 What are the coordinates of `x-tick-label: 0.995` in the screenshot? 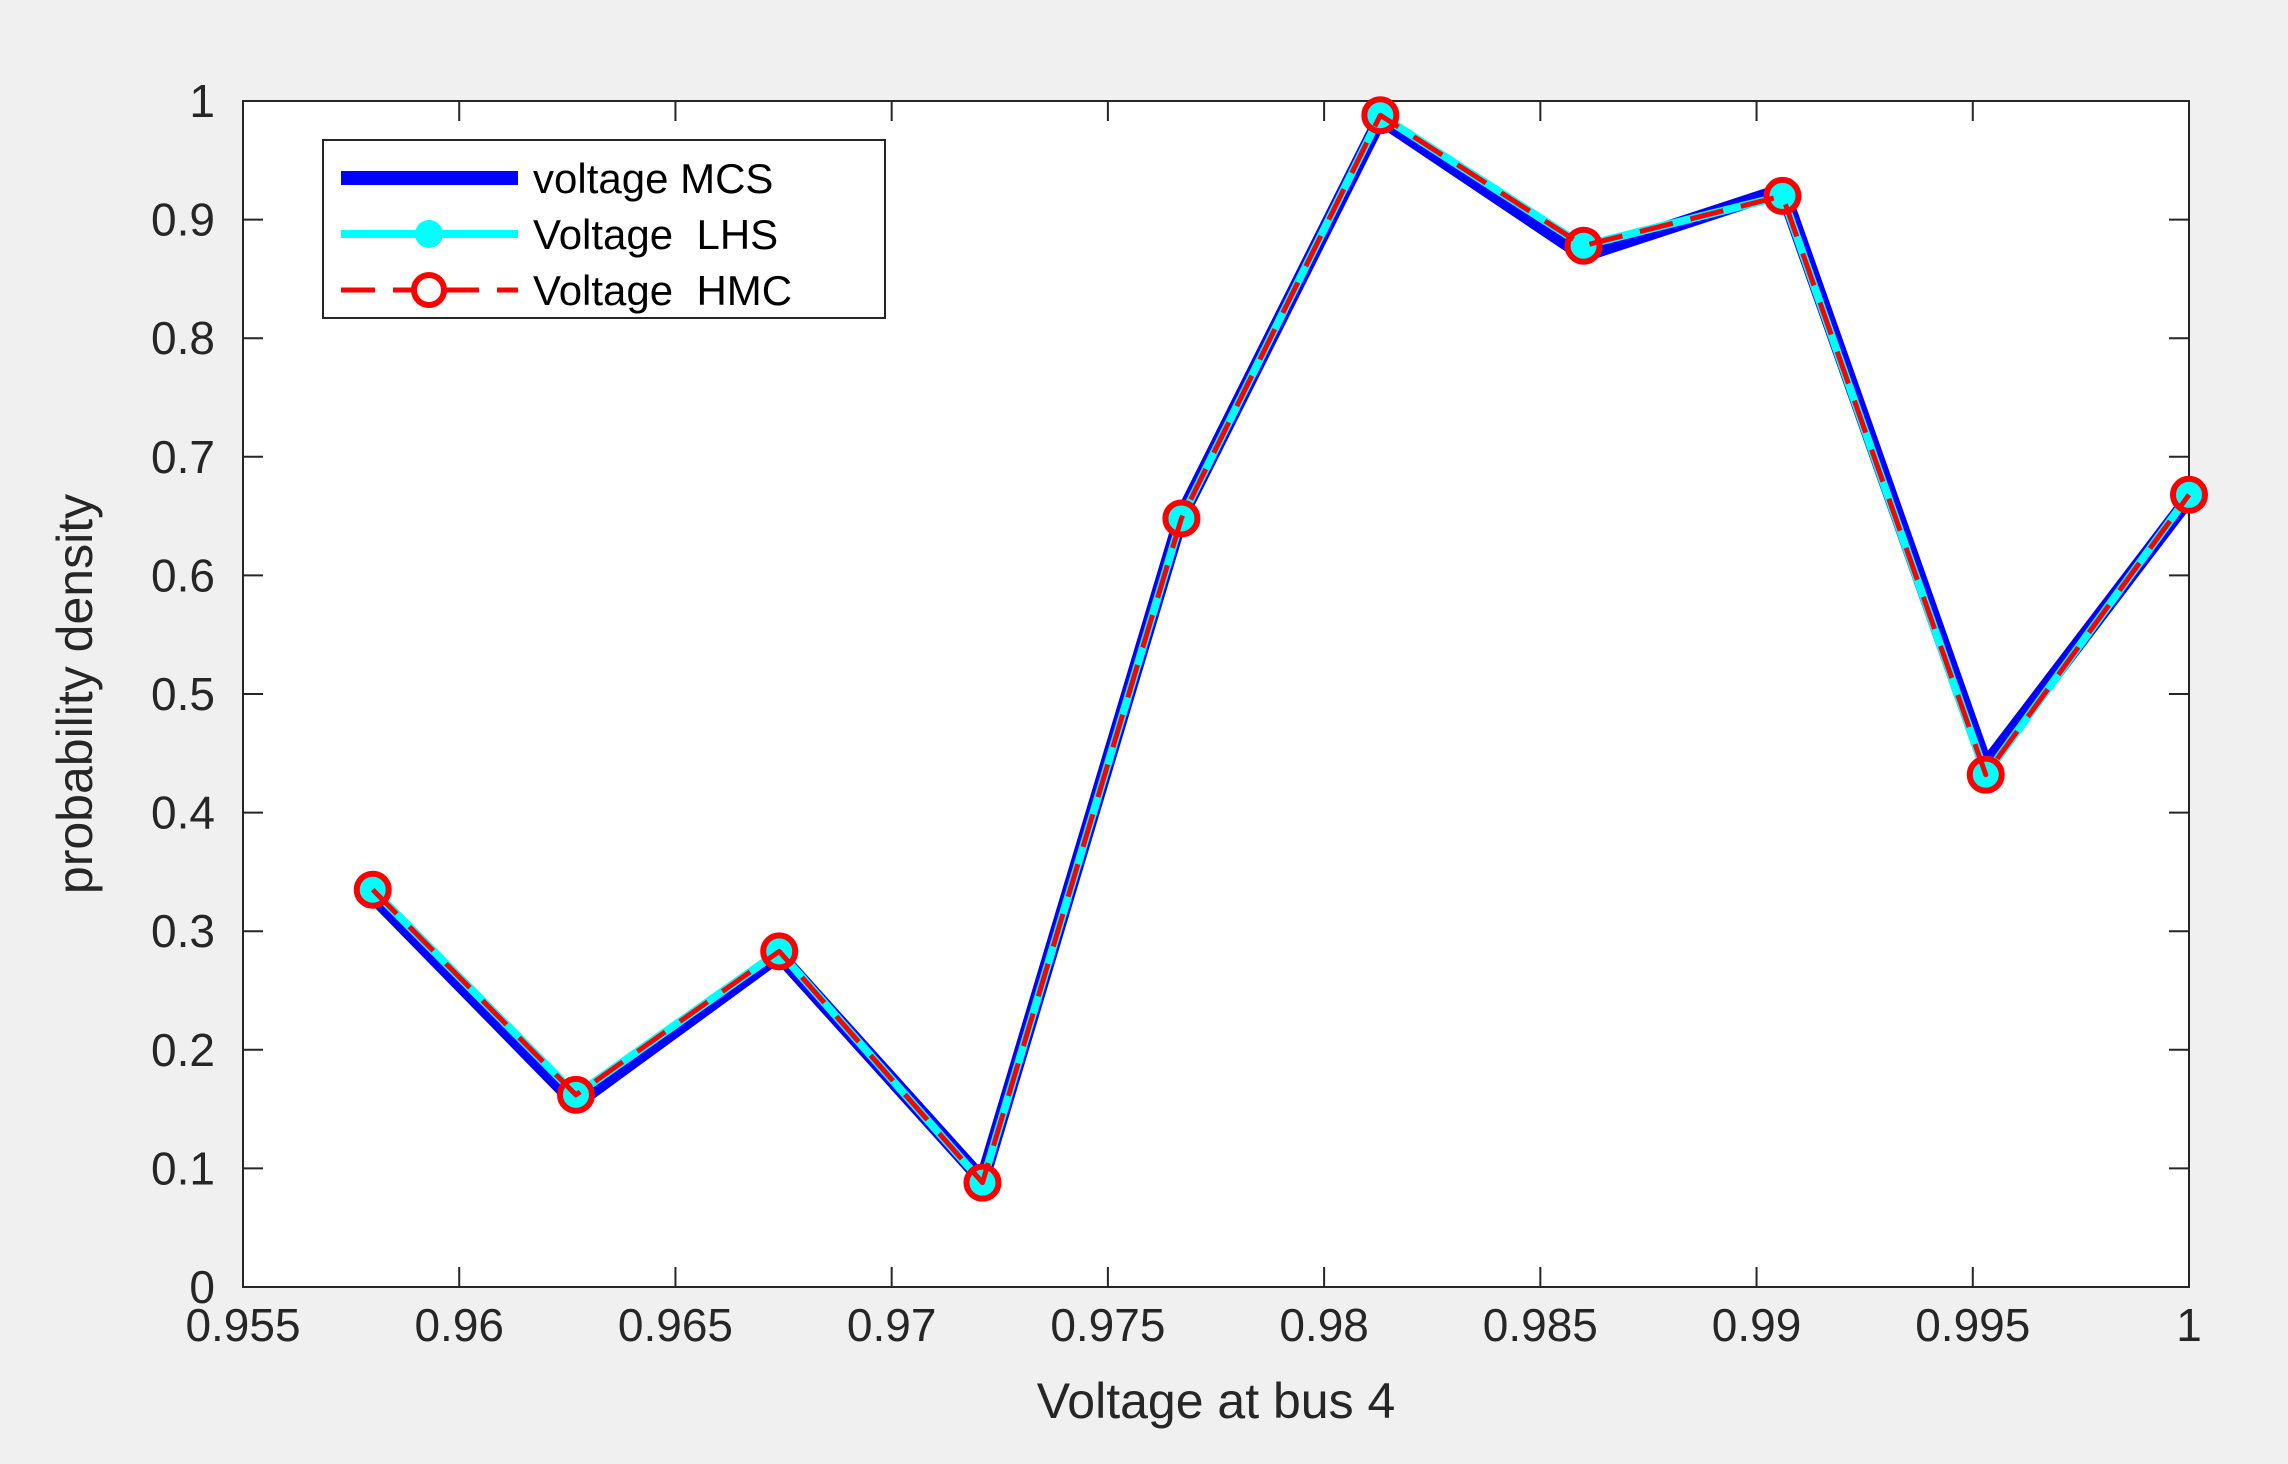 It's located at (1972, 1325).